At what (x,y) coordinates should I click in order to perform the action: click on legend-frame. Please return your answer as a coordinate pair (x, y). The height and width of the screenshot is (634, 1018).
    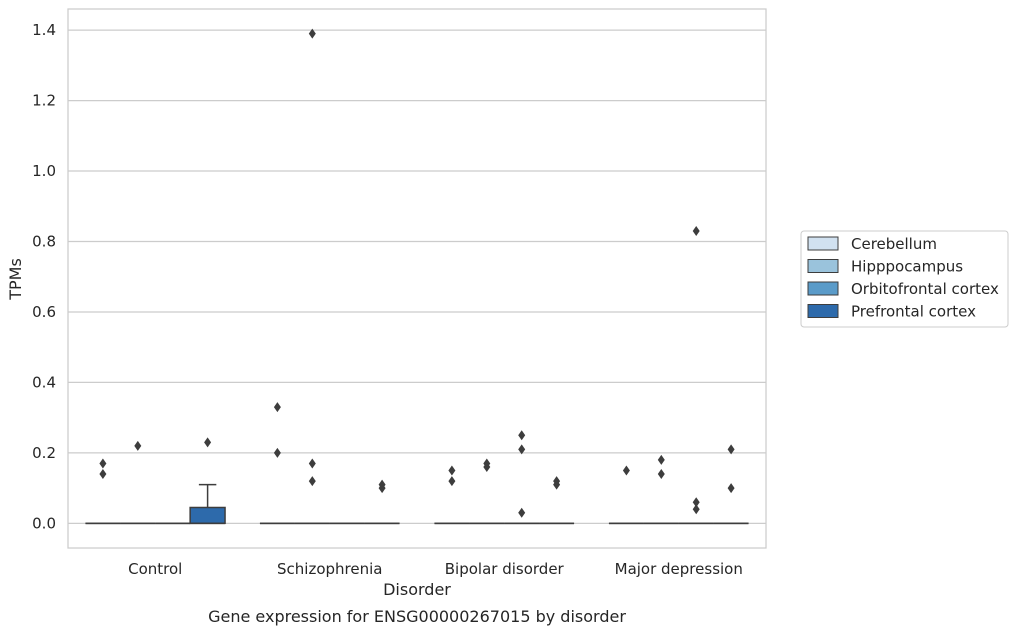
    Looking at the image, I should click on (904, 279).